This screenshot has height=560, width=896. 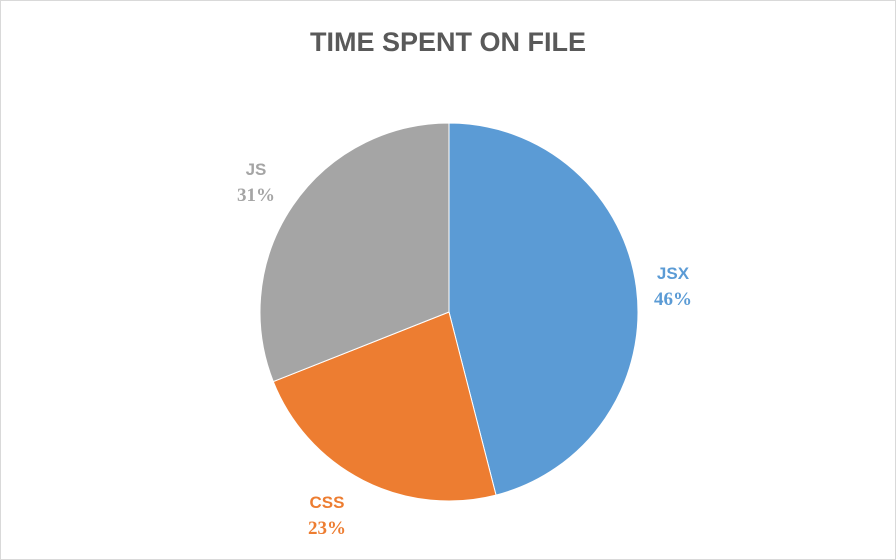 What do you see at coordinates (384, 406) in the screenshot?
I see `pie-slice-css` at bounding box center [384, 406].